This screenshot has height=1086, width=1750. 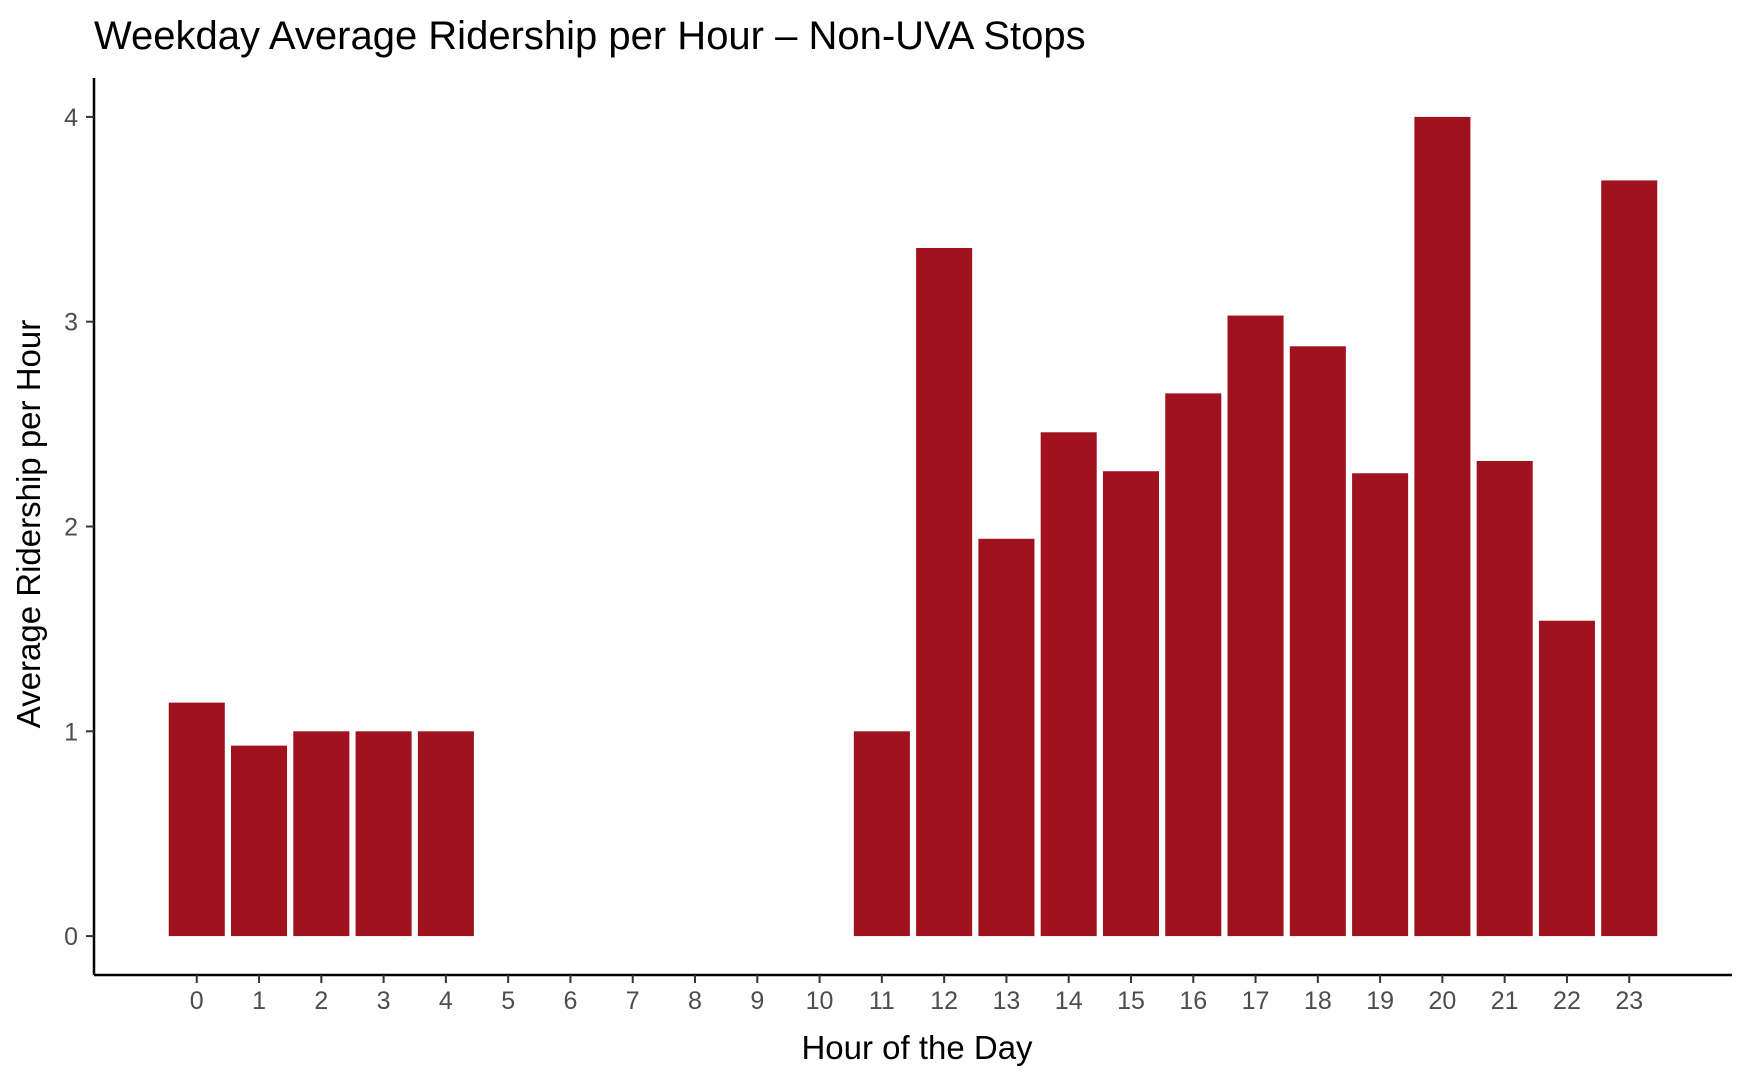 What do you see at coordinates (1256, 1001) in the screenshot?
I see `x-tick-label: 17` at bounding box center [1256, 1001].